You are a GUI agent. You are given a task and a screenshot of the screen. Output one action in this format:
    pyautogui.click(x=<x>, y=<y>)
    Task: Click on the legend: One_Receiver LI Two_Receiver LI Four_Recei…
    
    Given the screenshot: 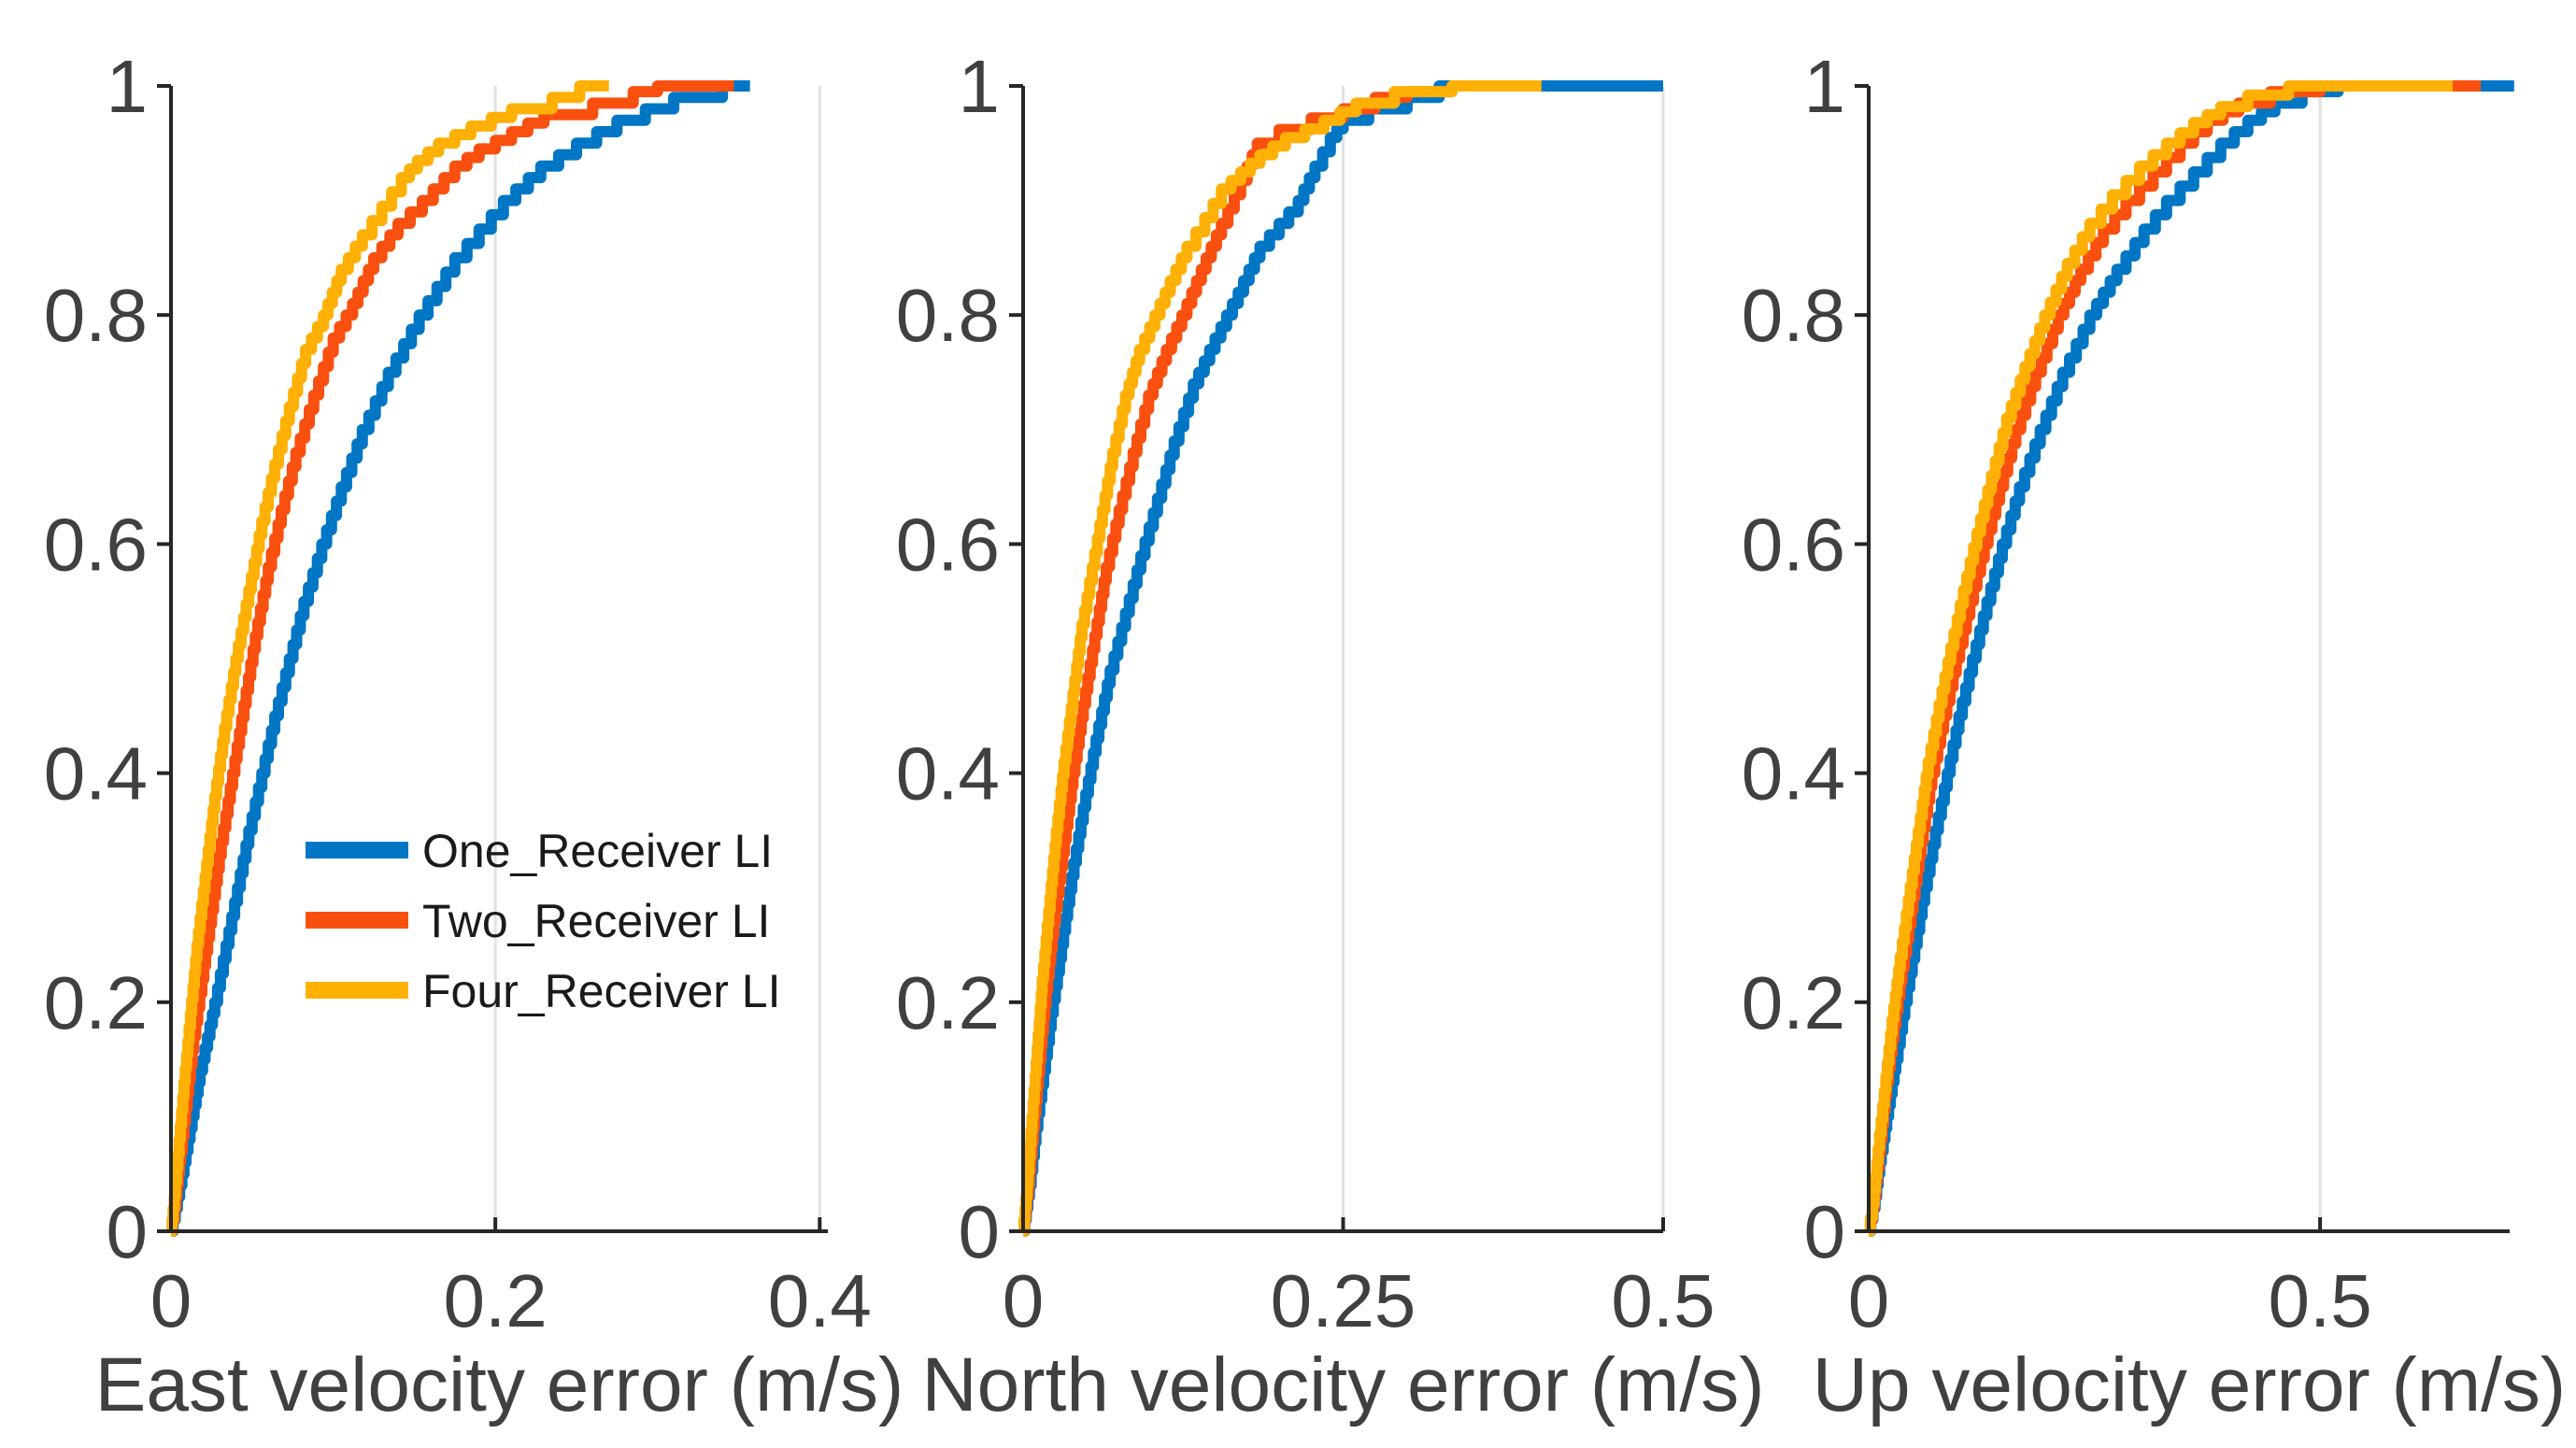 What is the action you would take?
    pyautogui.click(x=543, y=921)
    